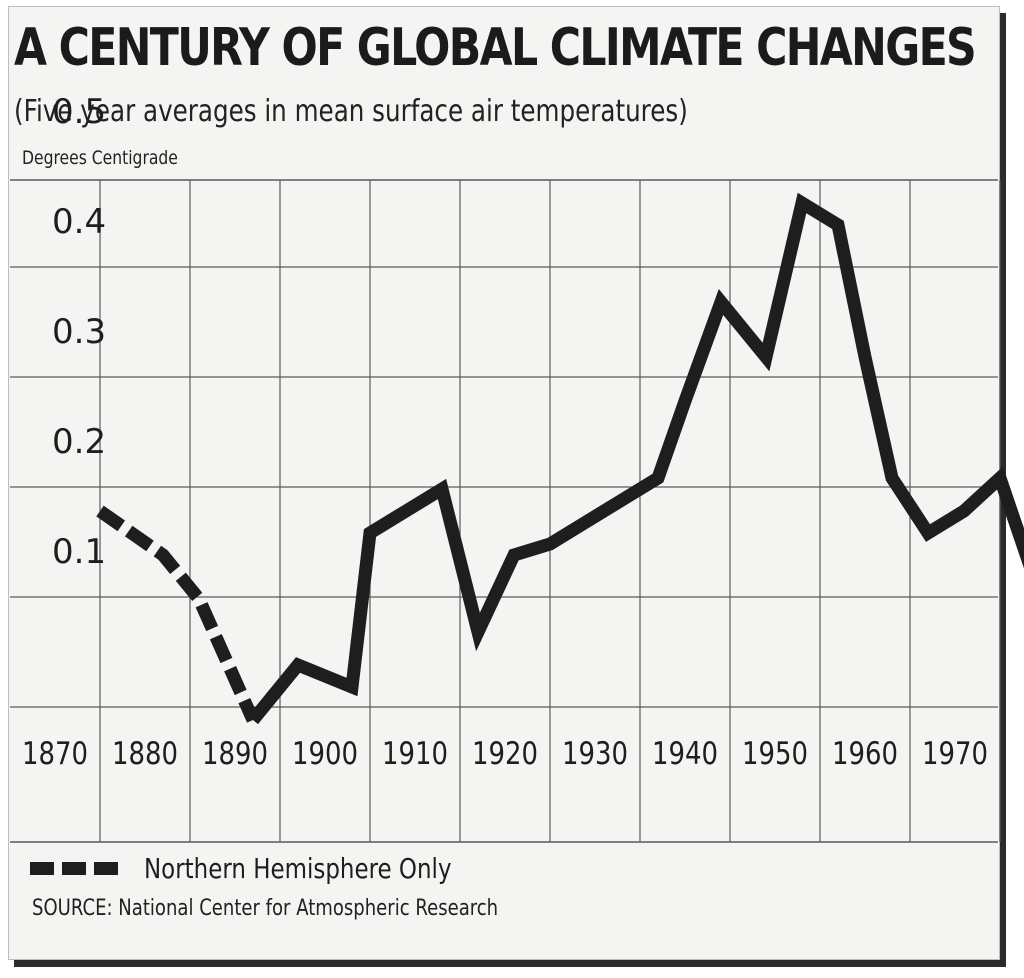 This screenshot has height=978, width=1024. I want to click on x-tick-label: 1920, so click(505, 754).